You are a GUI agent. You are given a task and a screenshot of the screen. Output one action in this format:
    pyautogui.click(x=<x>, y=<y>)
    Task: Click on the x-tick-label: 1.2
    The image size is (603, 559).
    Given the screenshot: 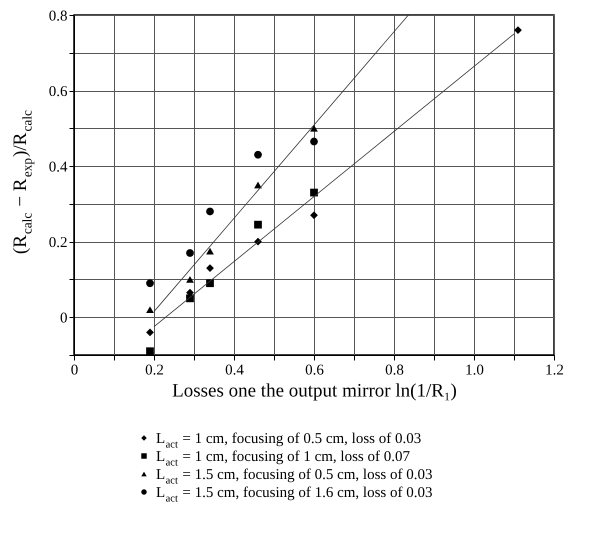 What is the action you would take?
    pyautogui.click(x=554, y=370)
    